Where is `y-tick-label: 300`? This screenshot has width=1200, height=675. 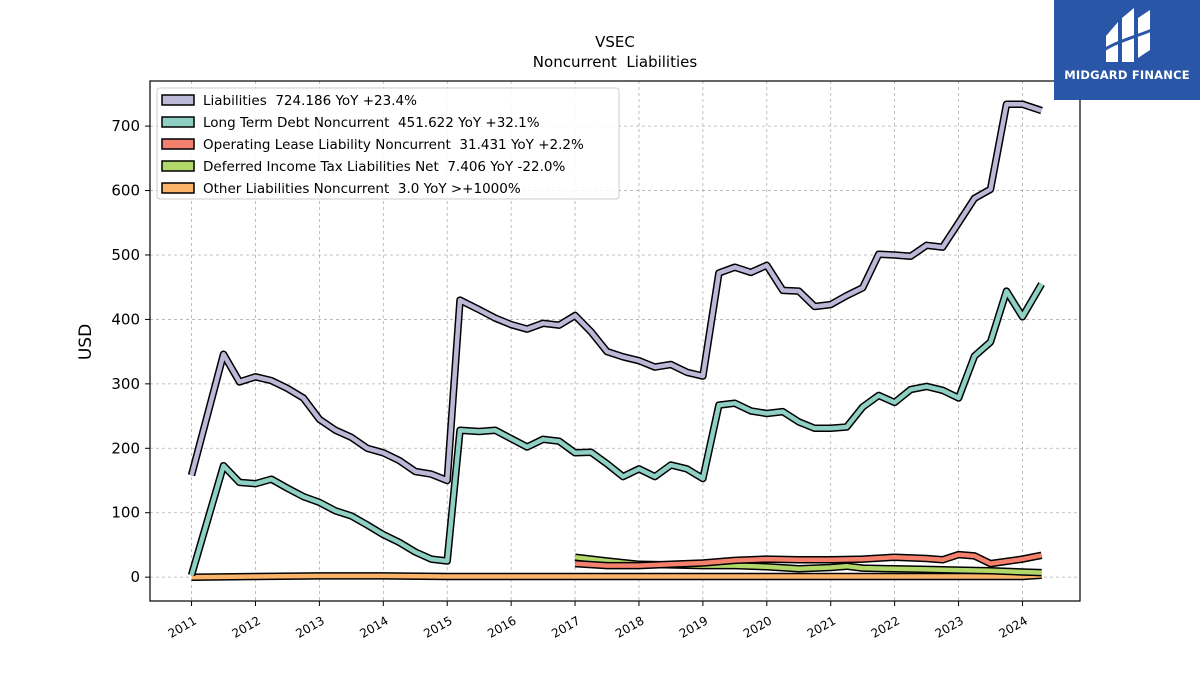
y-tick-label: 300 is located at coordinates (125, 384).